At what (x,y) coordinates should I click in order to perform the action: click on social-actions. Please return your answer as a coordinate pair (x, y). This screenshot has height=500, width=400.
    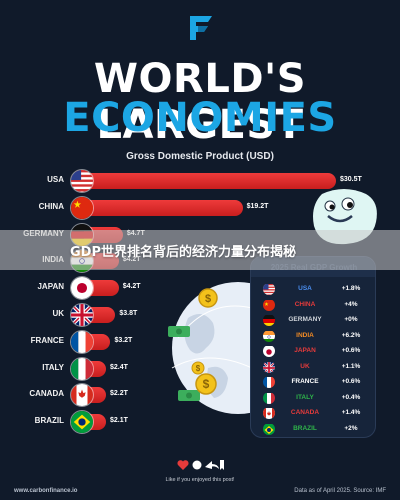
    Looking at the image, I should click on (200, 465).